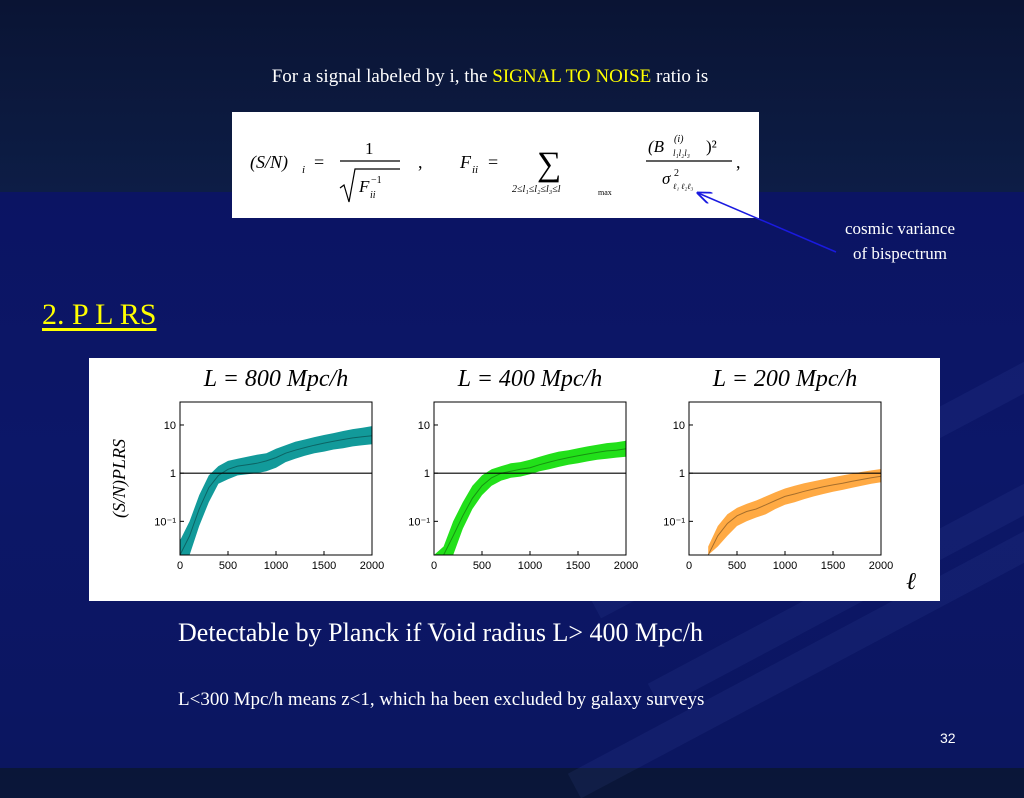 This screenshot has width=1024, height=798. What do you see at coordinates (269, 162) in the screenshot?
I see `sn-lhs: (S/N)` at bounding box center [269, 162].